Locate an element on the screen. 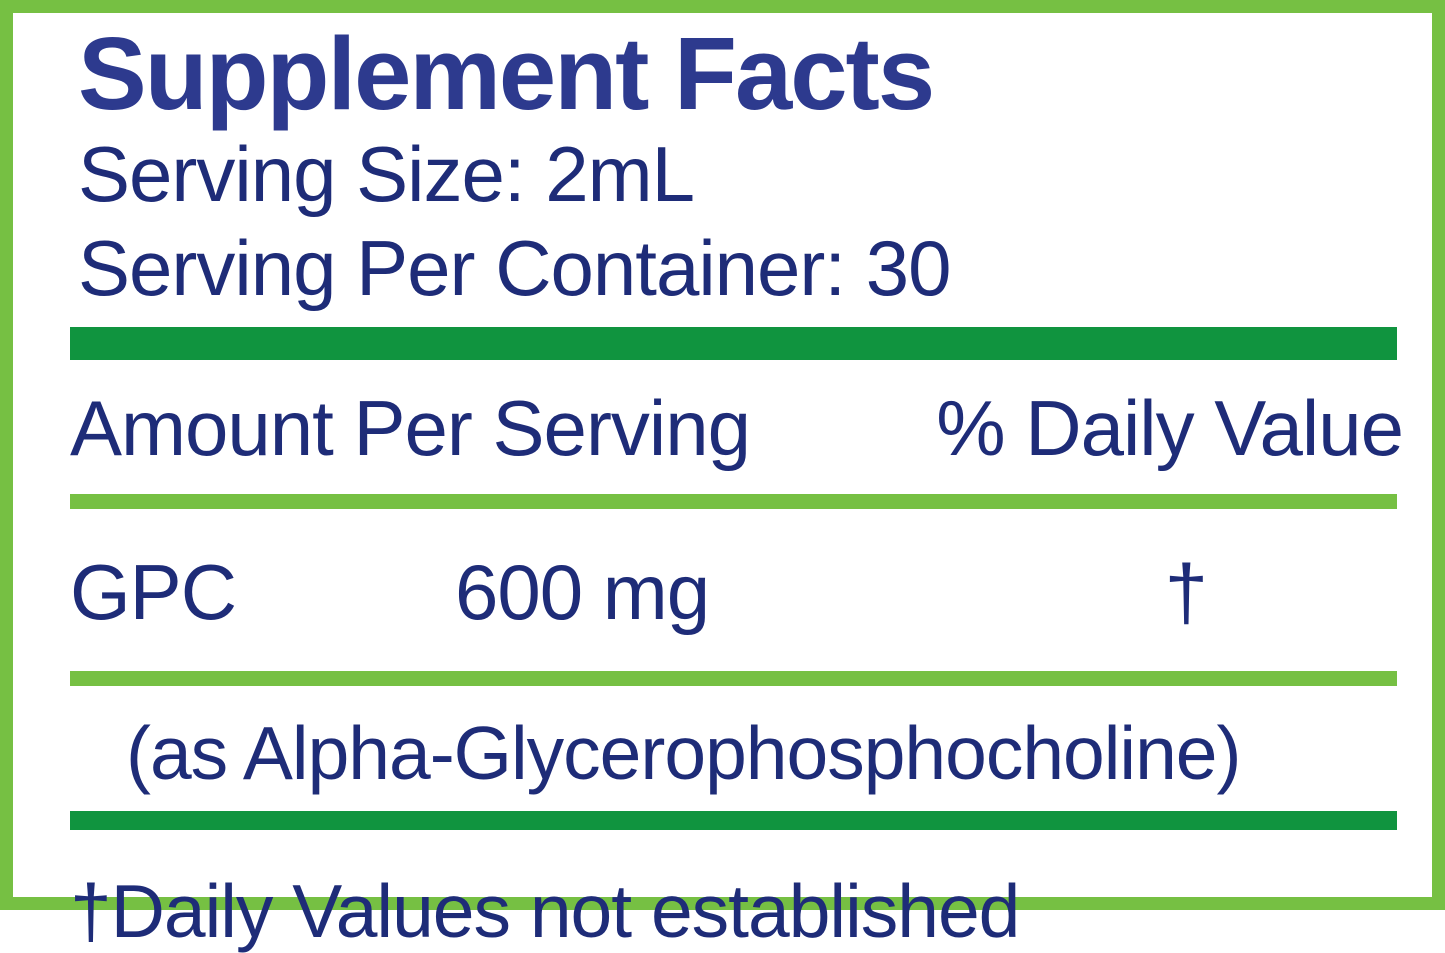 The height and width of the screenshot is (953, 1445). percent-daily-value-header: % Daily Value is located at coordinates (1170, 428).